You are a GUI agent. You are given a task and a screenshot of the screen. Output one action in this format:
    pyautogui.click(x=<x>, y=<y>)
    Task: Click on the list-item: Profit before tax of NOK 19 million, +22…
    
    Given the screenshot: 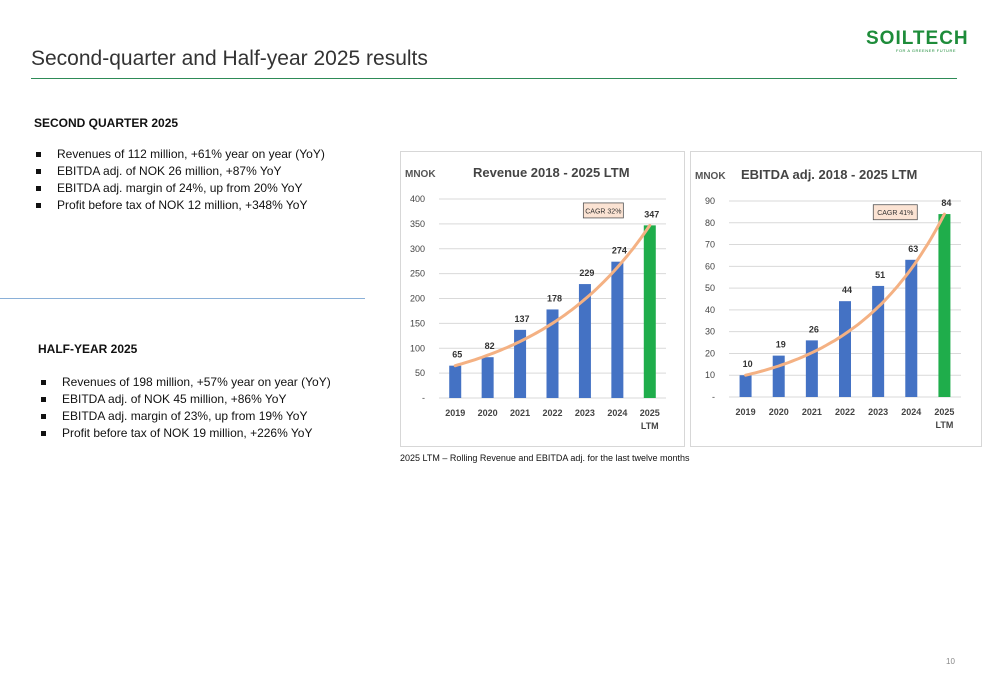 What is the action you would take?
    pyautogui.click(x=184, y=433)
    